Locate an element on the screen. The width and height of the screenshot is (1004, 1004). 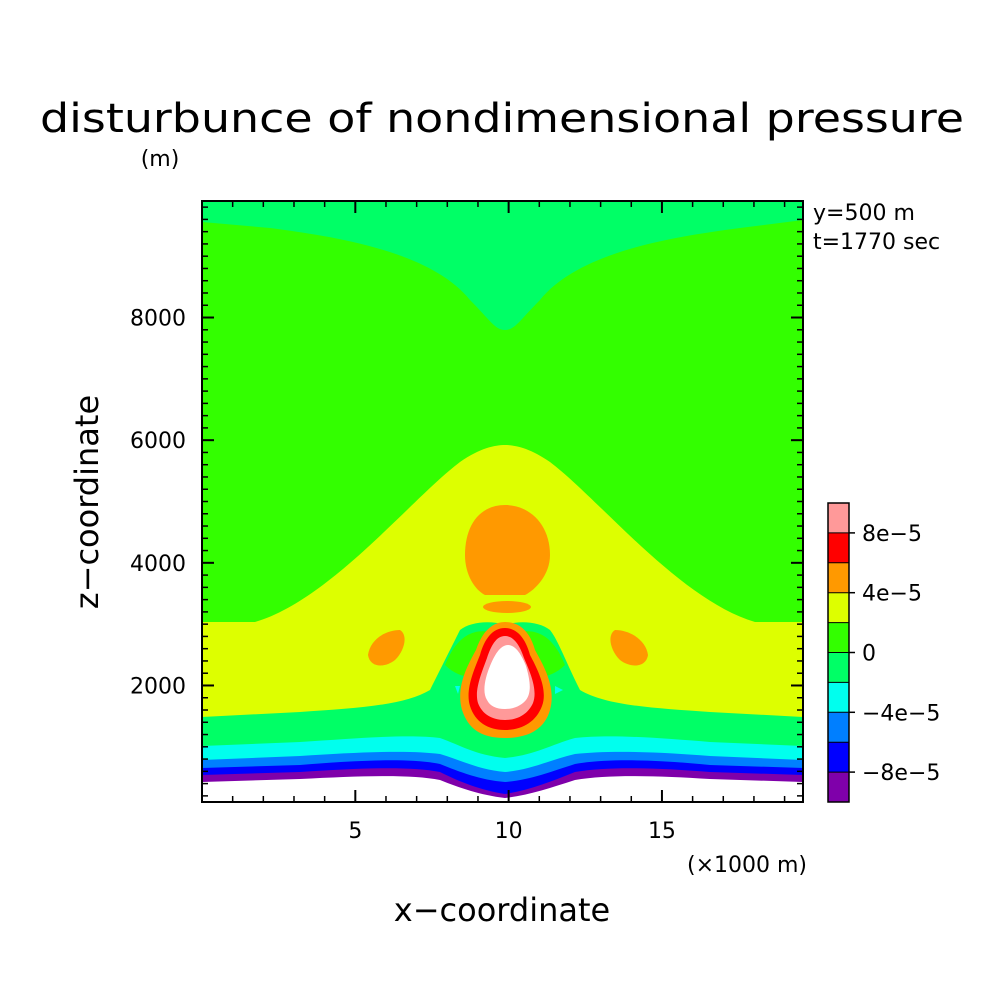
y-tick-label: 6000 is located at coordinates (158, 441).